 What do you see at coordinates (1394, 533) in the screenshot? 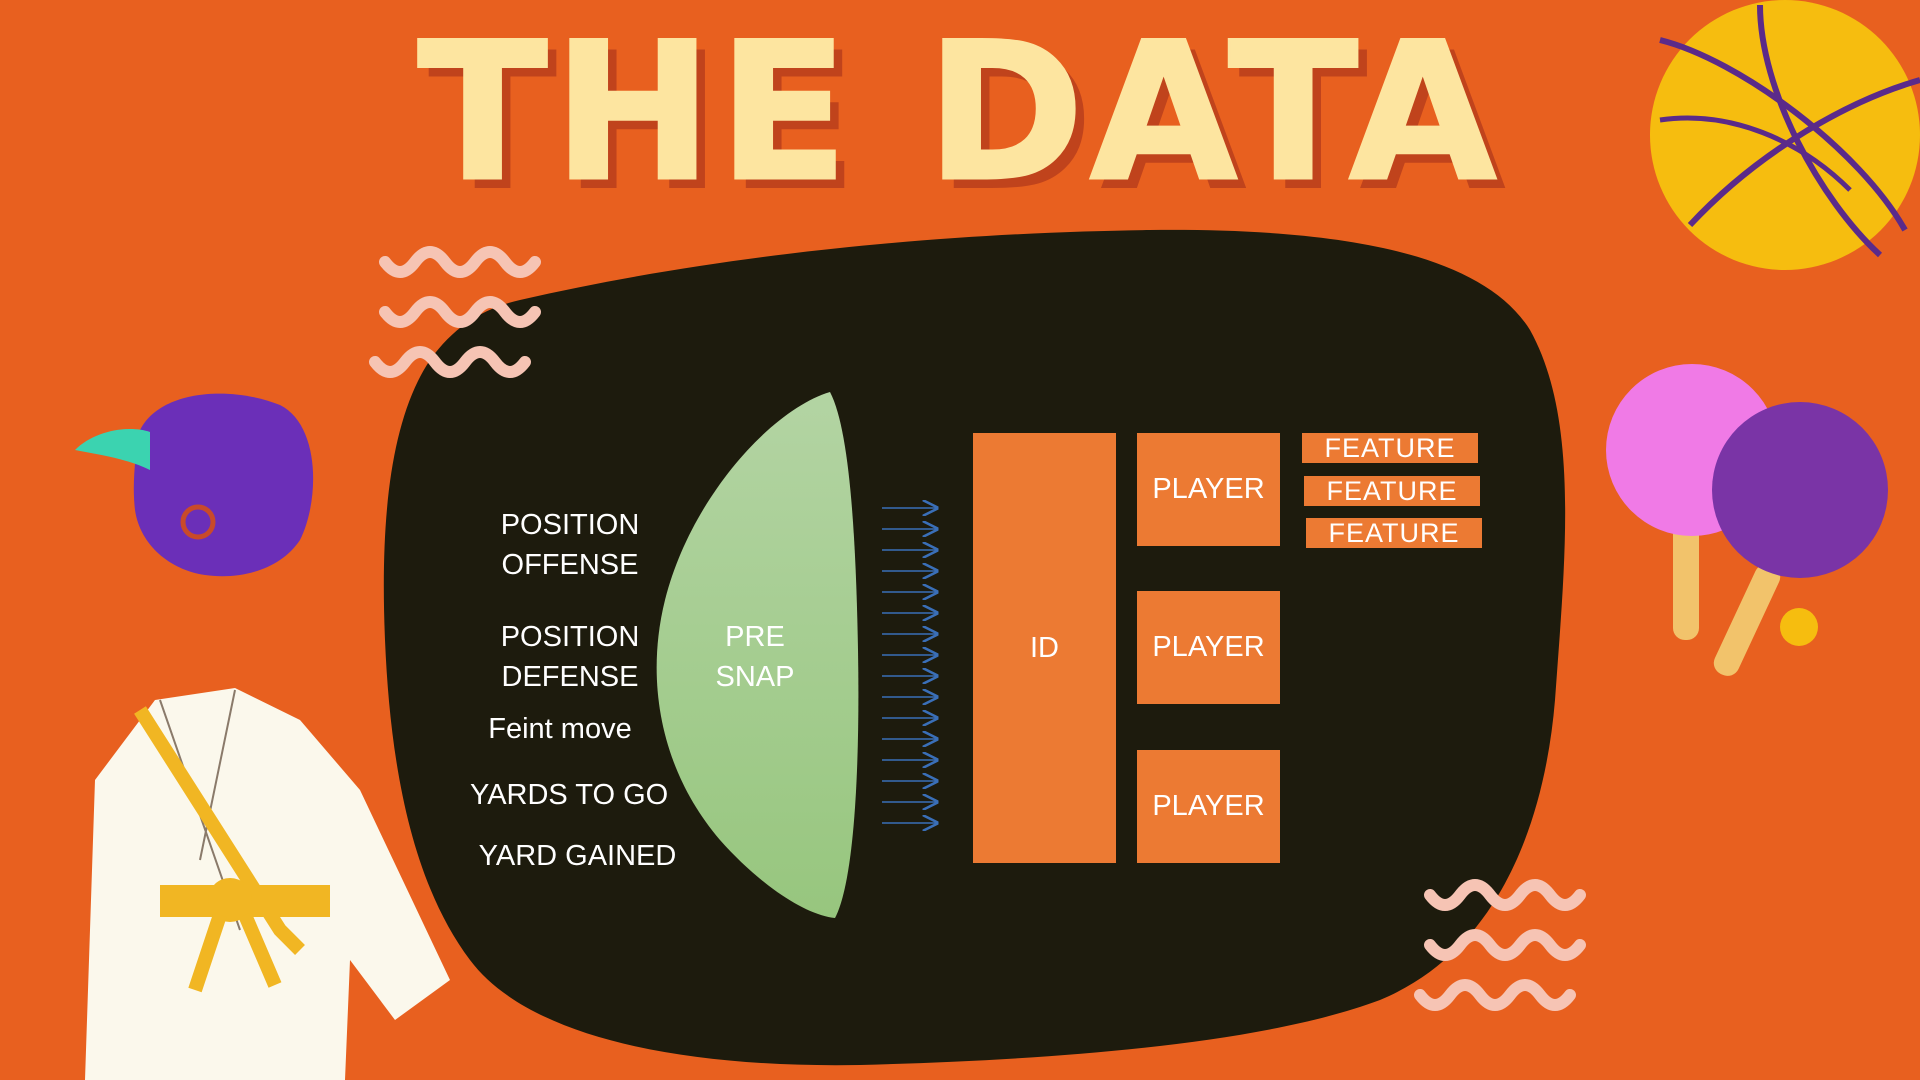
I see `feature-box-3: FEATURE` at bounding box center [1394, 533].